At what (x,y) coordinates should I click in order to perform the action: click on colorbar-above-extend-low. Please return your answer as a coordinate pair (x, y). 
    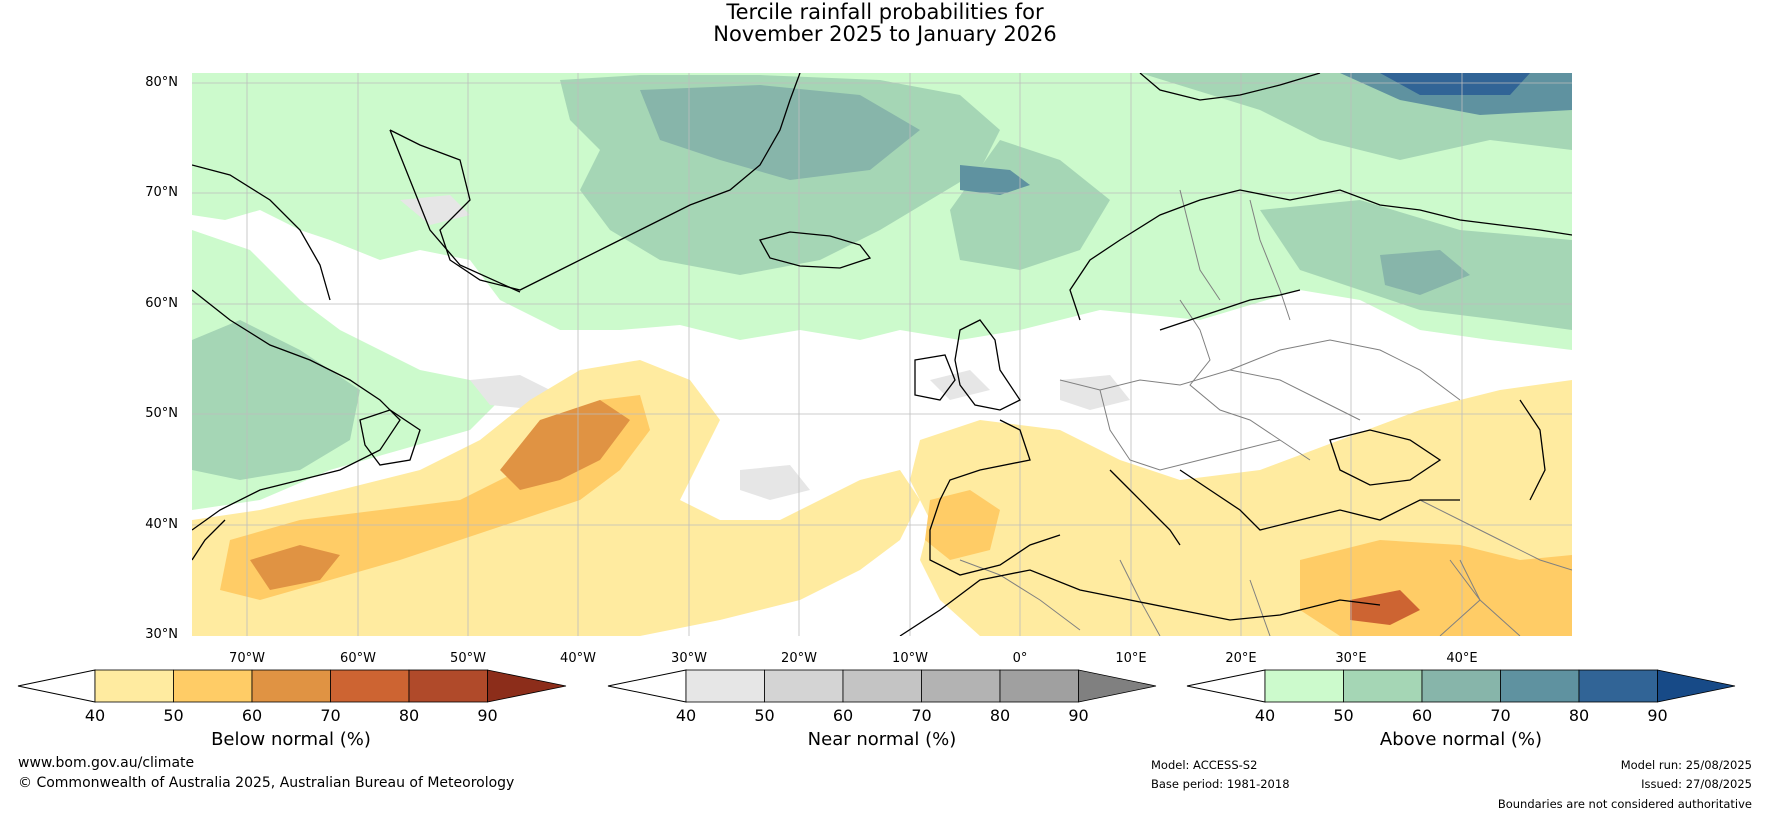
    Looking at the image, I should click on (1226, 686).